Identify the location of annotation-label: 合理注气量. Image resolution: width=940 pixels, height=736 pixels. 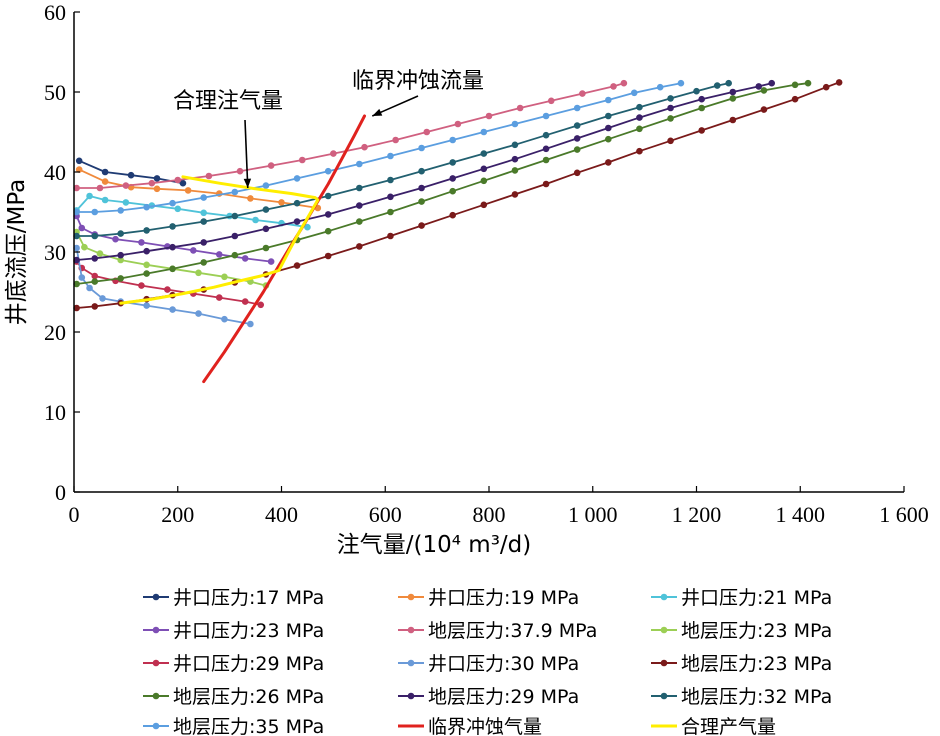
(228, 101).